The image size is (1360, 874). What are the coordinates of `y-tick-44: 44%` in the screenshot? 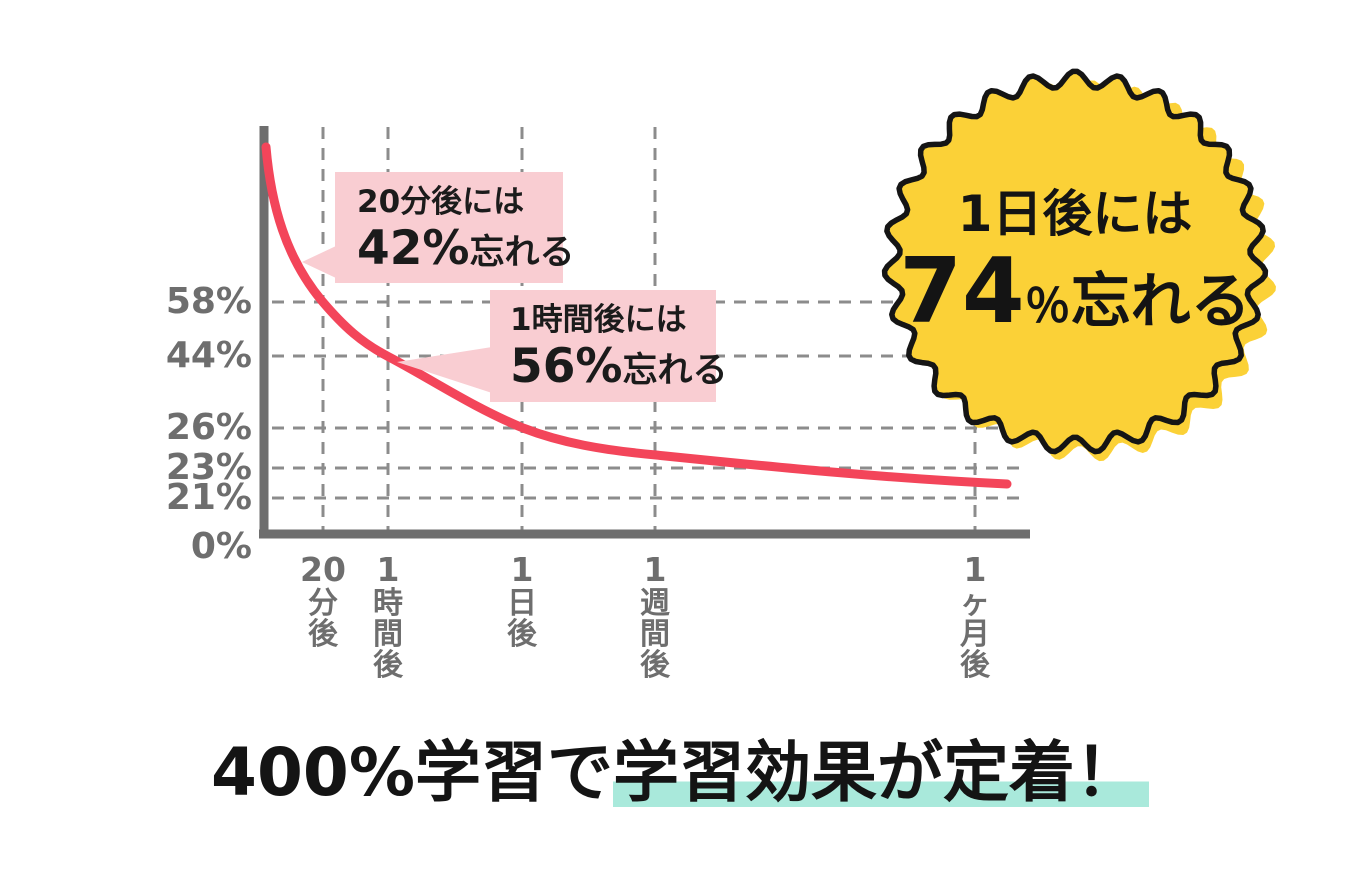 It's located at (208, 355).